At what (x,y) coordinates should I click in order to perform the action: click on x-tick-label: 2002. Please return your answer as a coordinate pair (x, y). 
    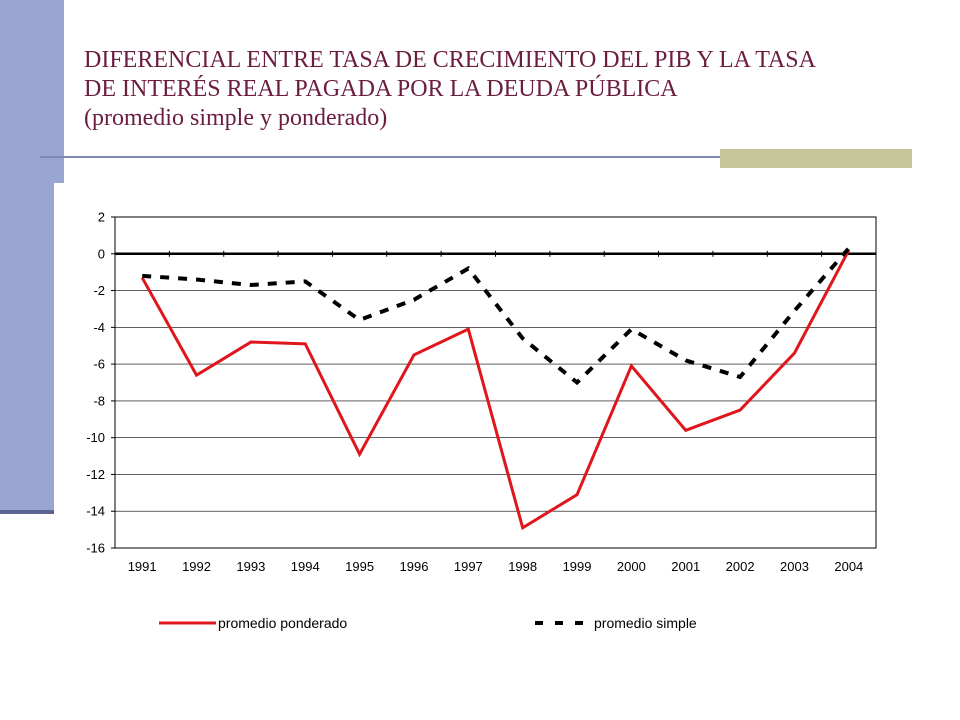
    Looking at the image, I should click on (740, 566).